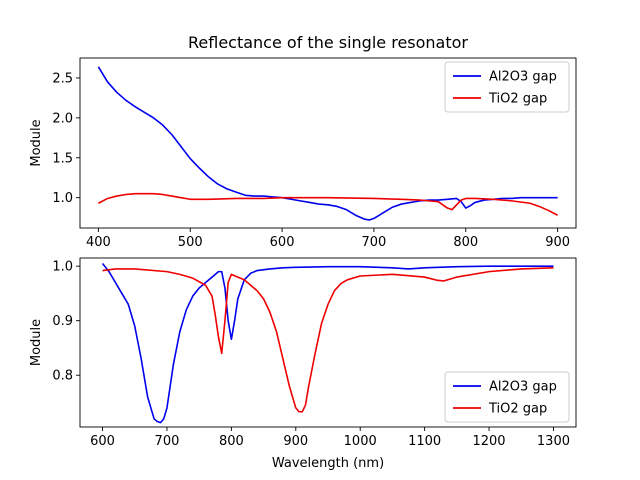 The width and height of the screenshot is (640, 480). What do you see at coordinates (62, 321) in the screenshot?
I see `y-tick-label: 0.9` at bounding box center [62, 321].